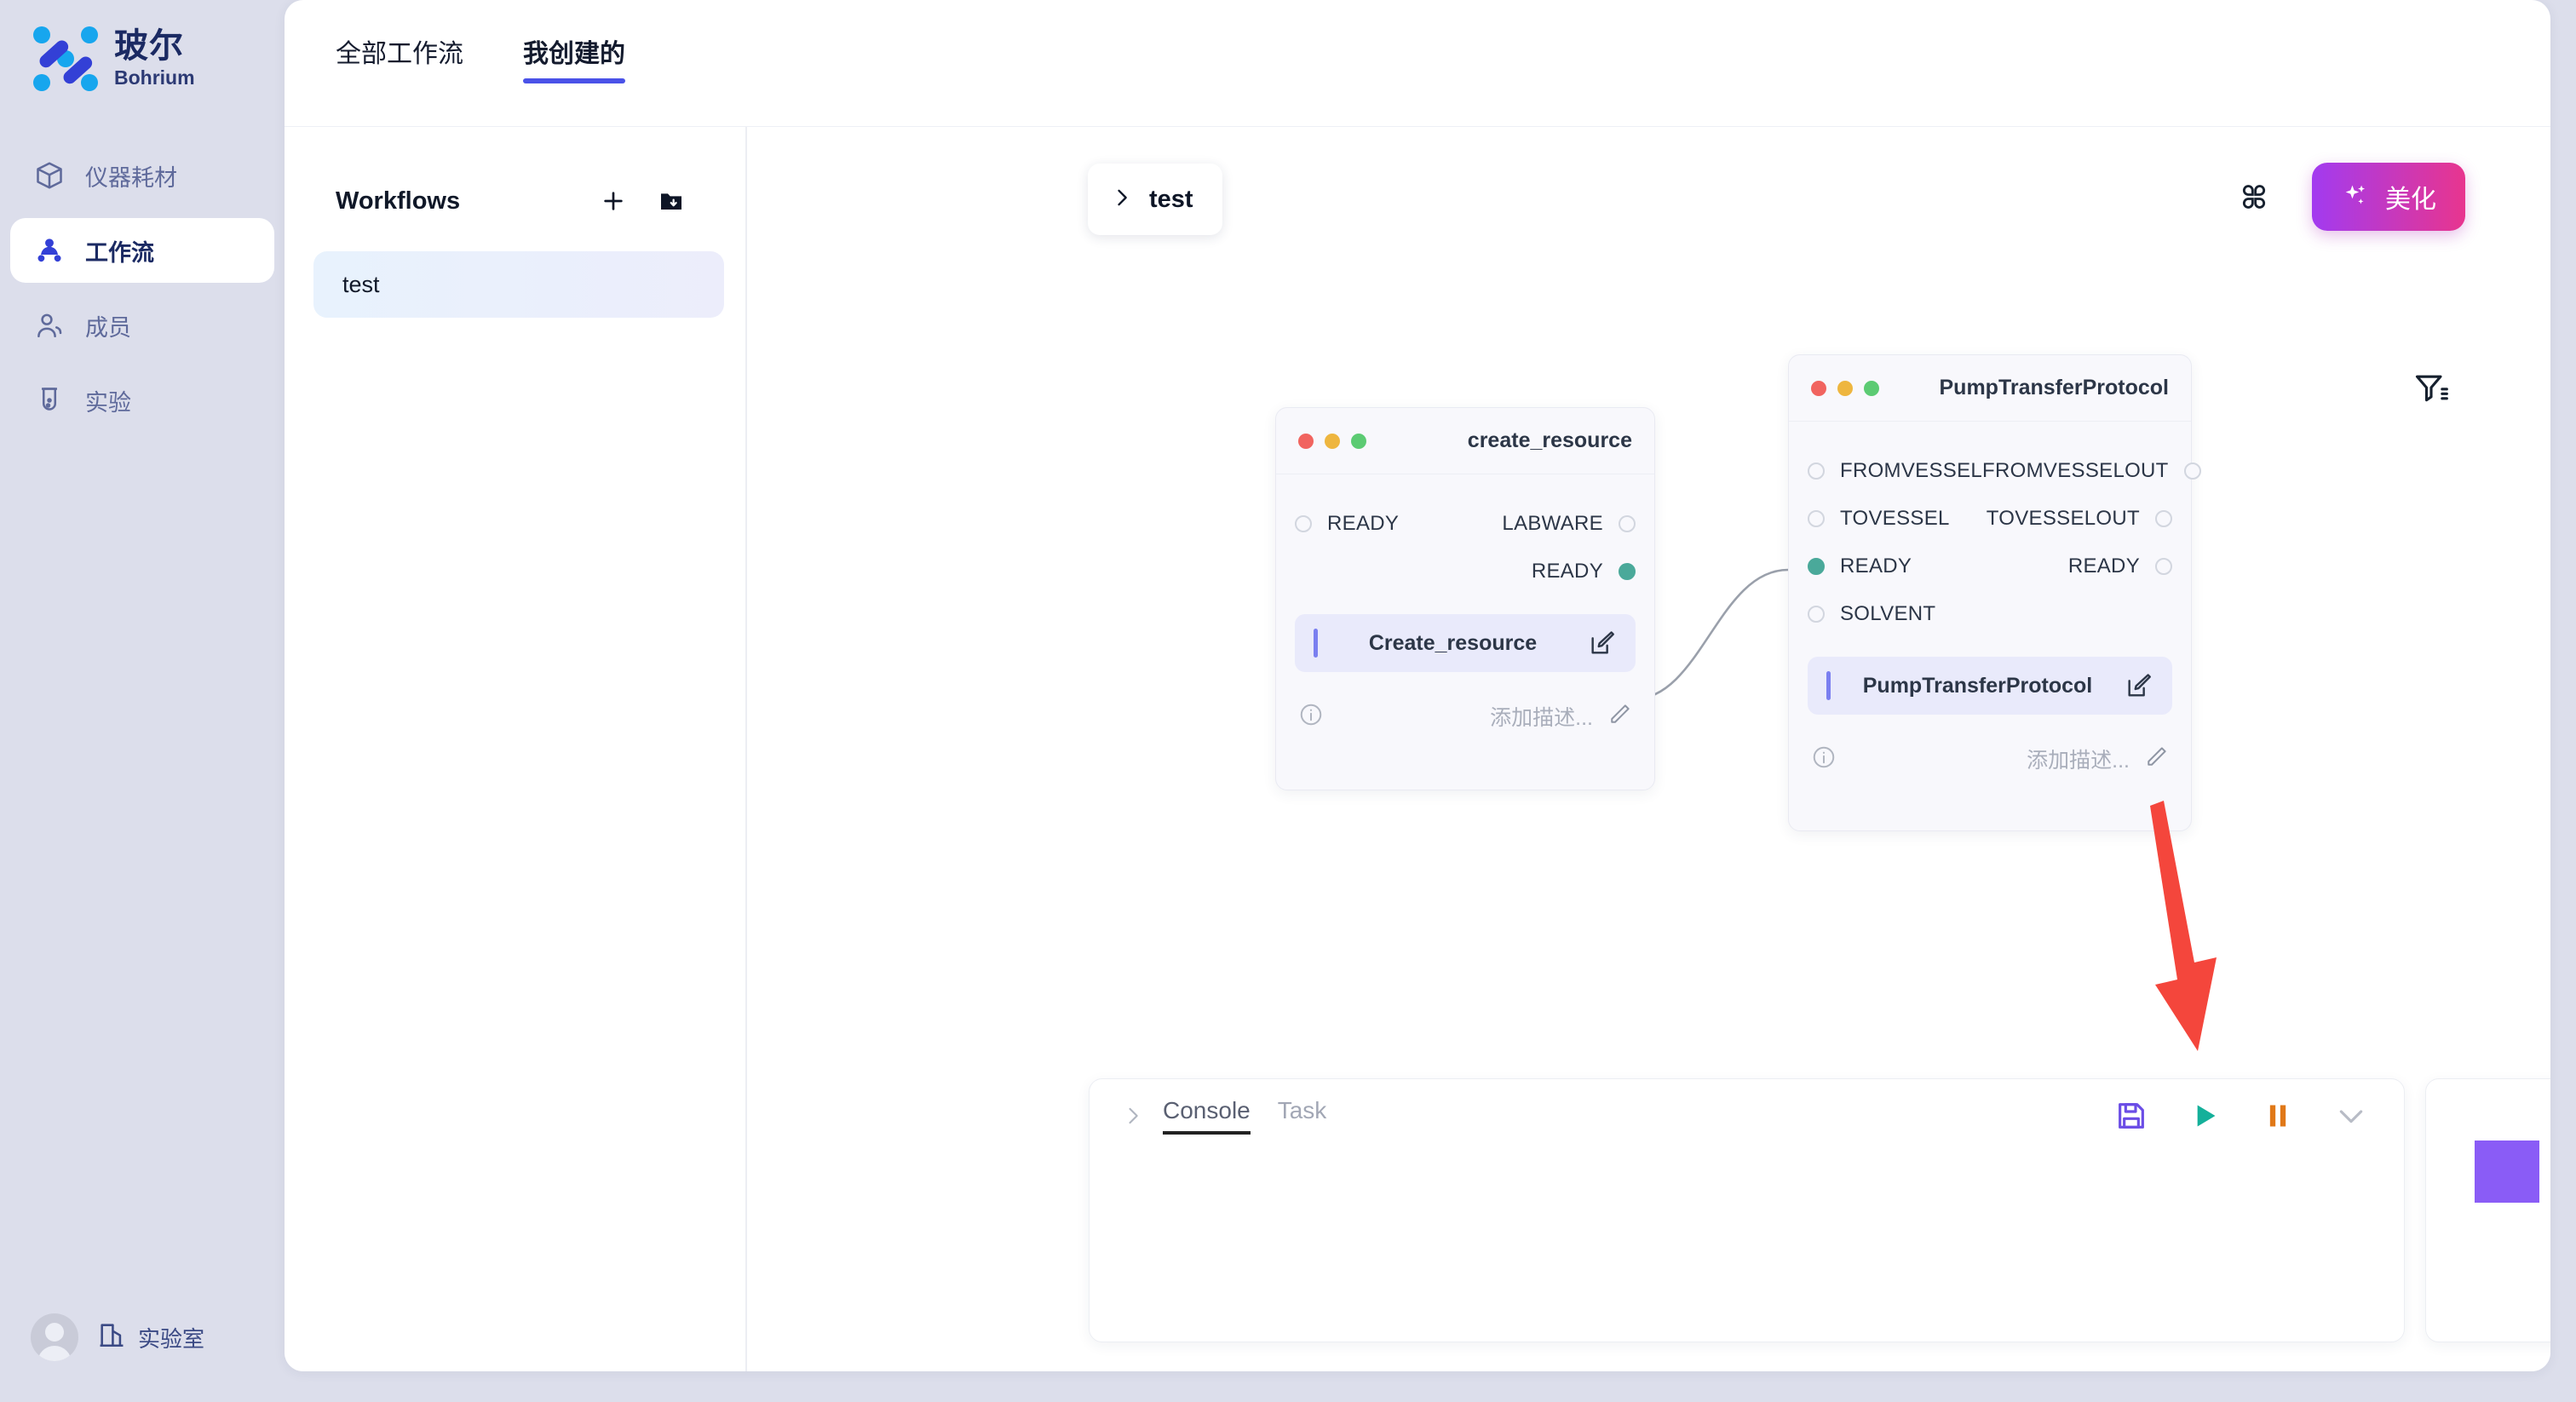 The width and height of the screenshot is (2576, 1402). Describe the element at coordinates (154, 77) in the screenshot. I see `brand-name-en: Bohrium` at that location.